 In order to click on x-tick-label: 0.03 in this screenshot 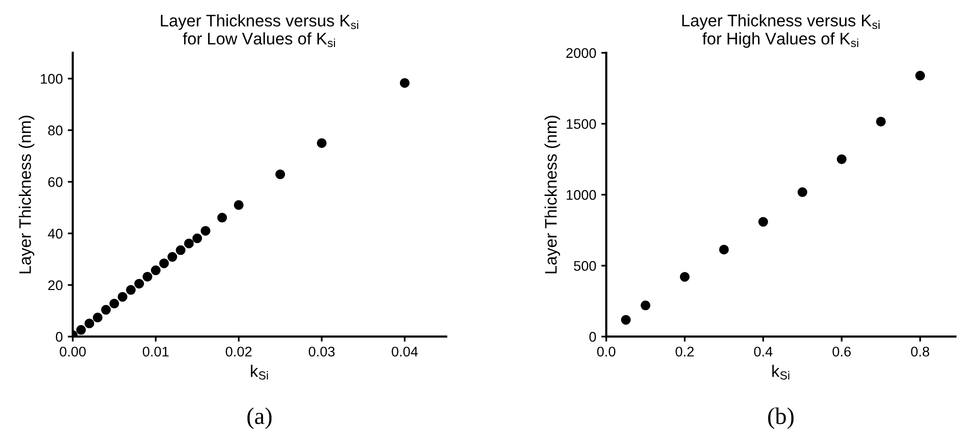, I will do `click(321, 351)`.